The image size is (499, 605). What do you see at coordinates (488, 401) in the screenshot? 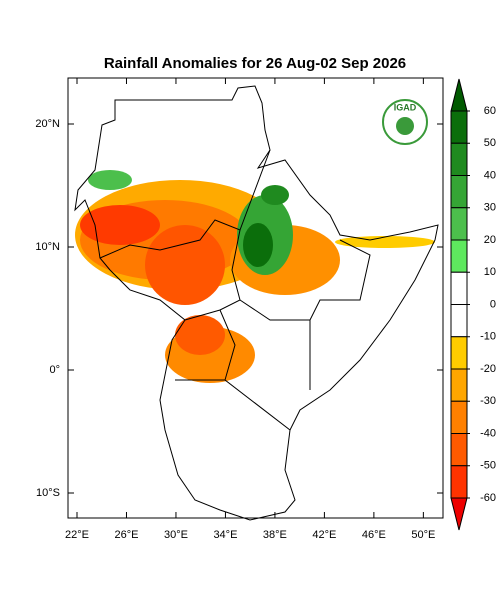
I see `colorbar-label: -30` at bounding box center [488, 401].